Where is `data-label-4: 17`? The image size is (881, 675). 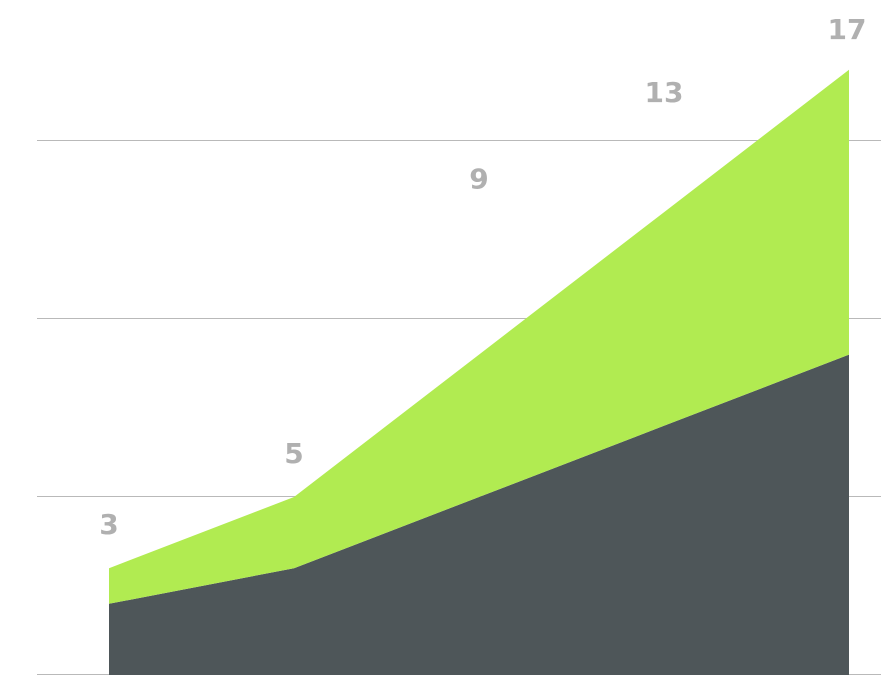
data-label-4: 17 is located at coordinates (847, 29).